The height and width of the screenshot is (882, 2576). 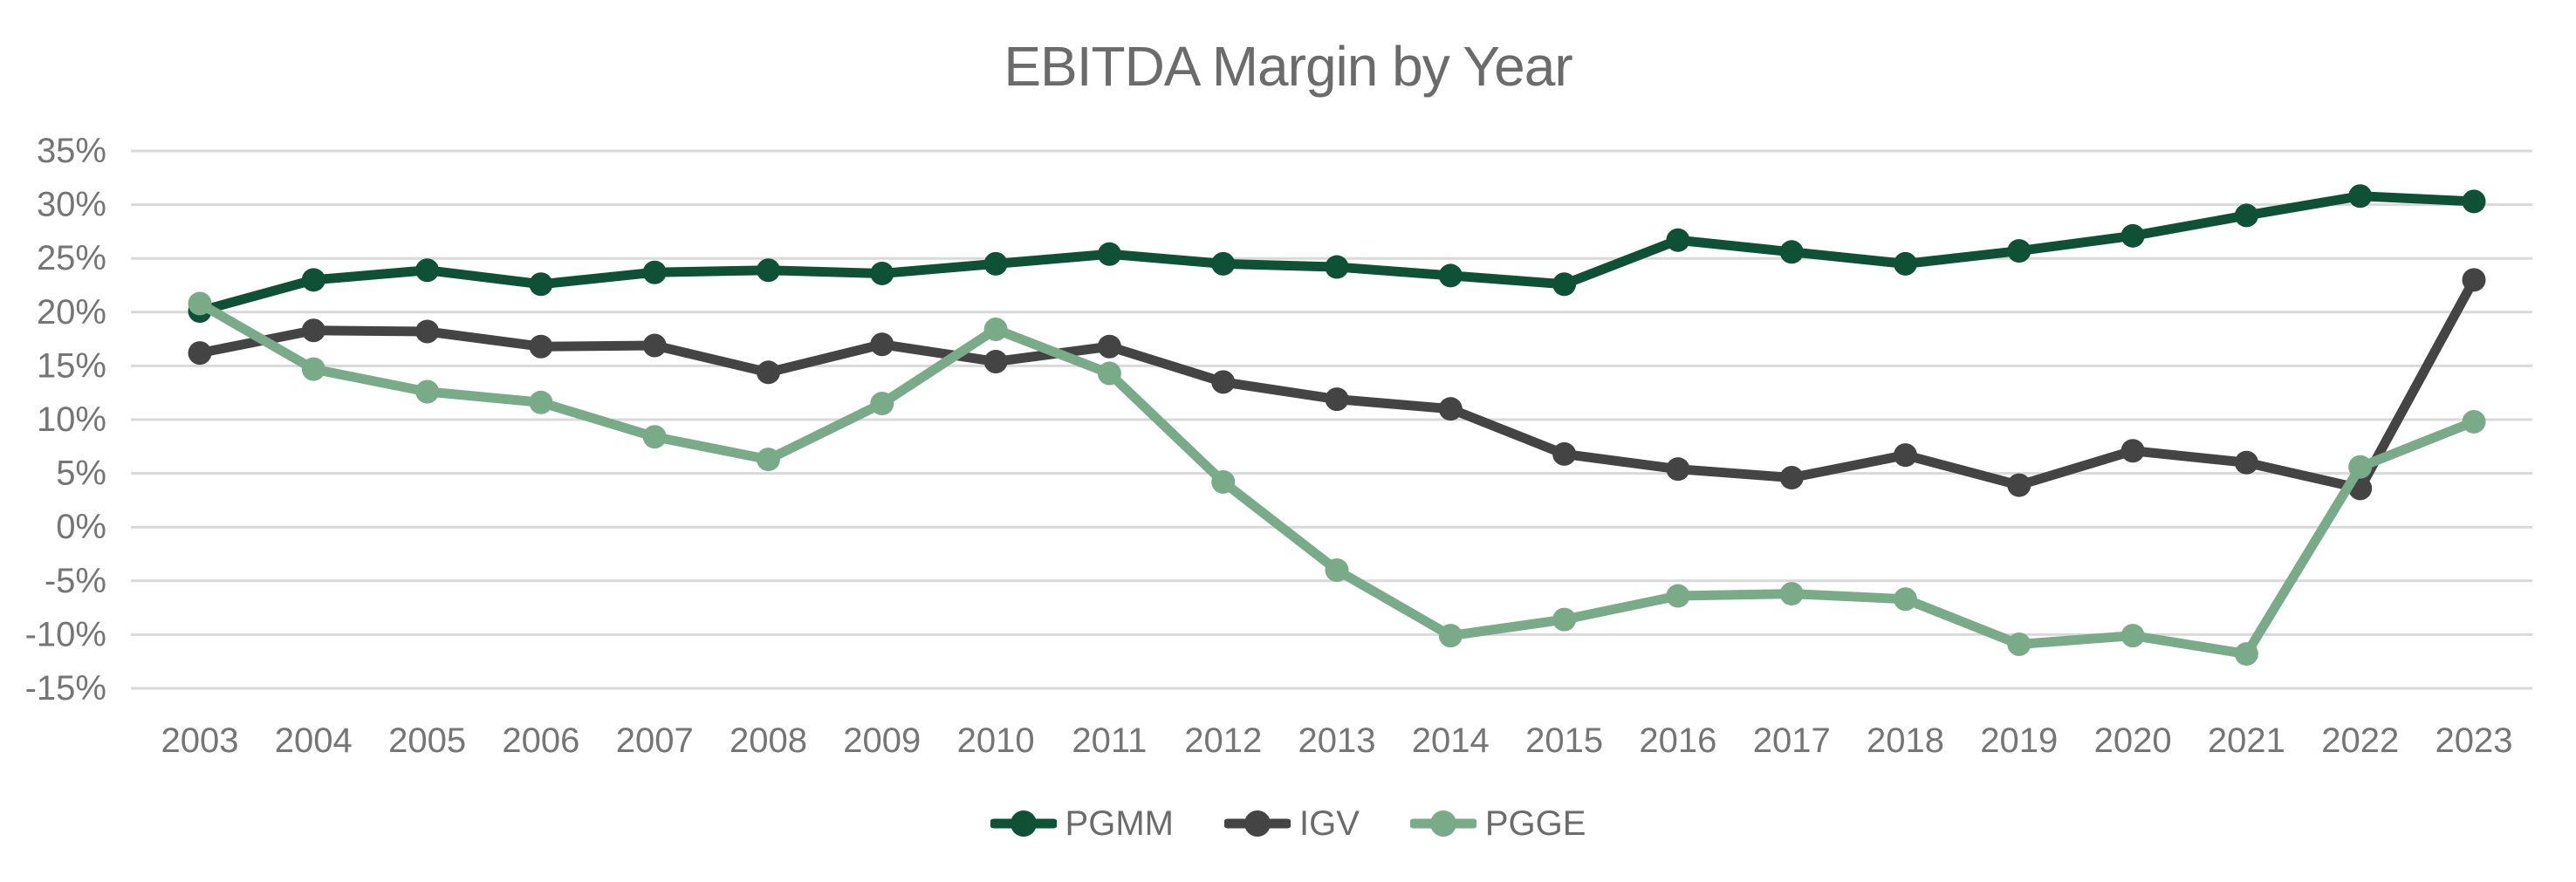 I want to click on data-point-igv-2021, so click(x=2246, y=463).